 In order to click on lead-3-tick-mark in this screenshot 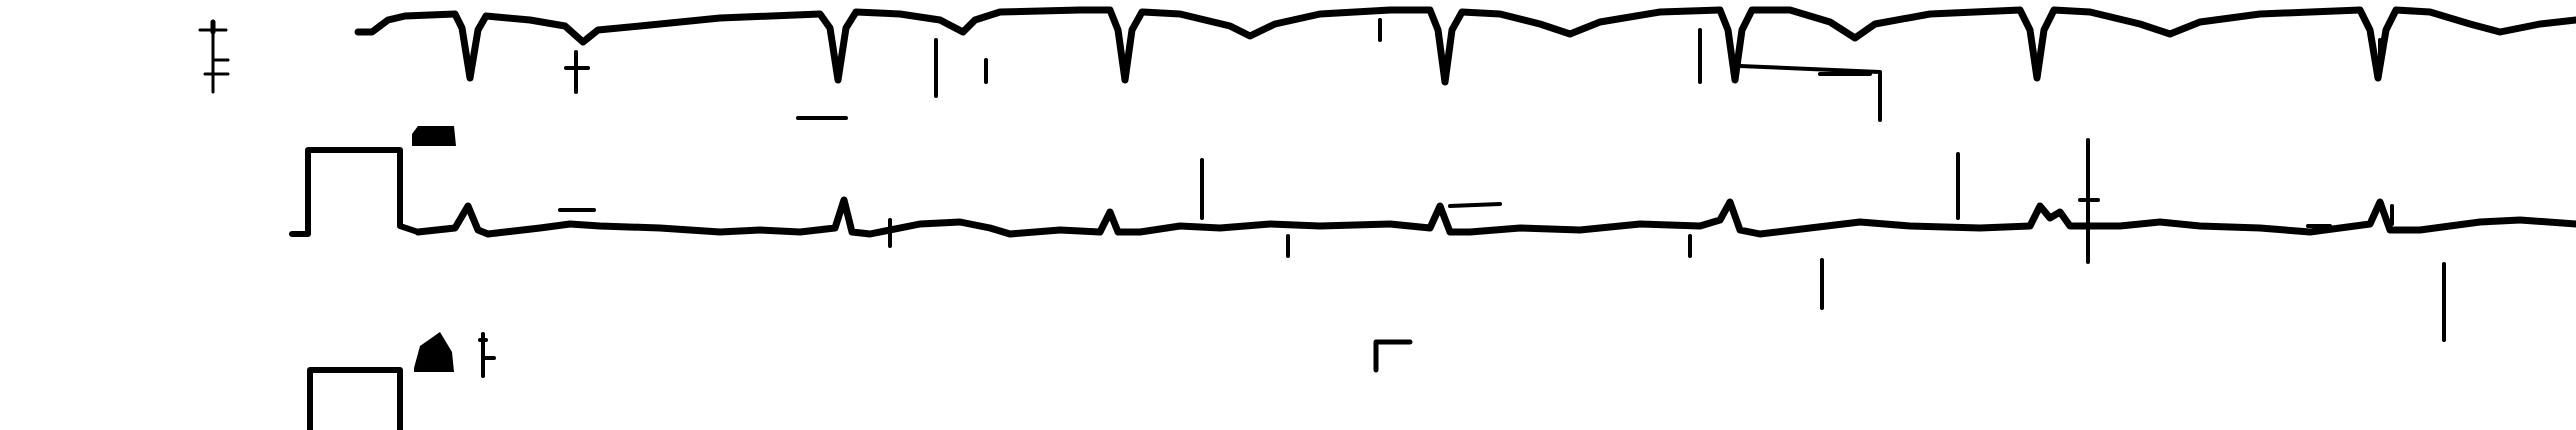, I will do `click(487, 355)`.